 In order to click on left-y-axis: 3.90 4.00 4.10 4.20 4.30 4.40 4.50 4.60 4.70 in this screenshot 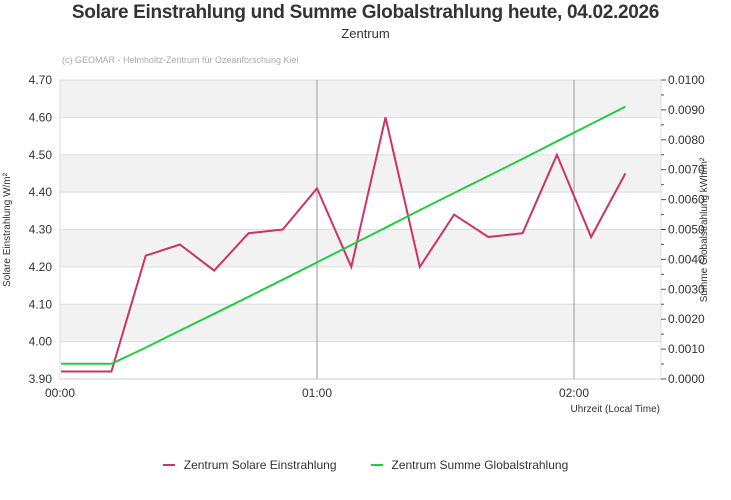, I will do `click(41, 229)`.